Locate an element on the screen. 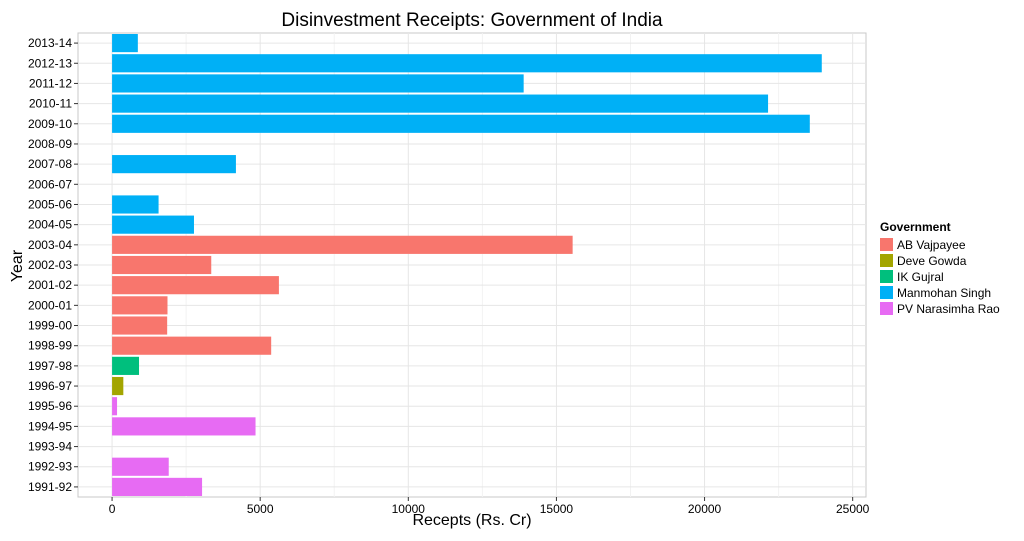 The width and height of the screenshot is (1024, 541). legend-item: Deve Gowda is located at coordinates (940, 260).